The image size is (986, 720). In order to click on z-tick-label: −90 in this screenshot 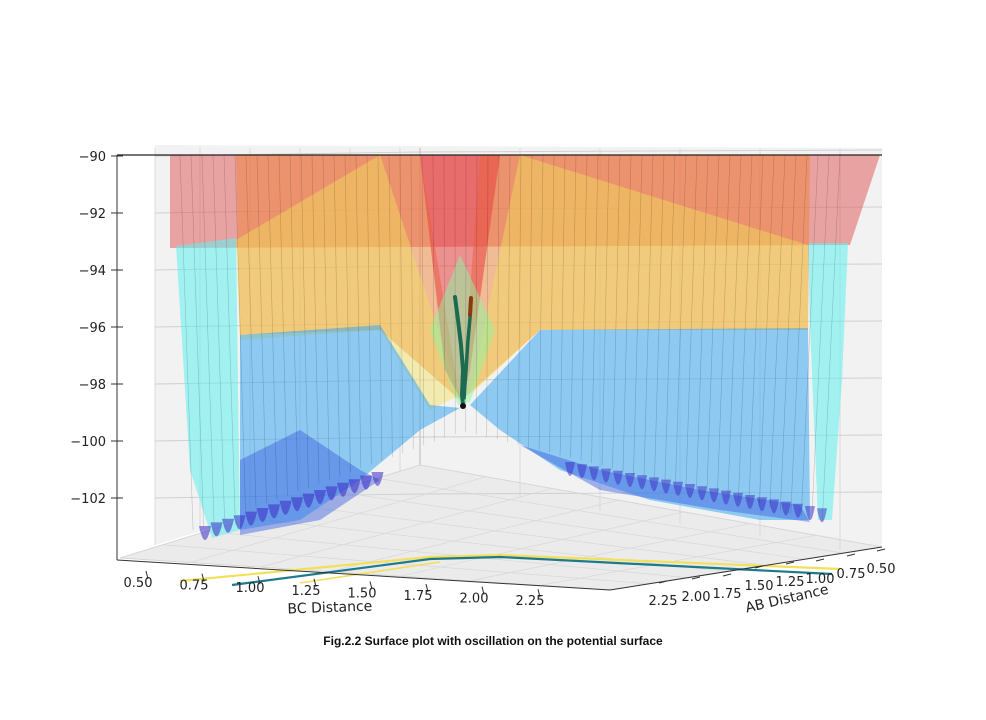, I will do `click(92, 157)`.